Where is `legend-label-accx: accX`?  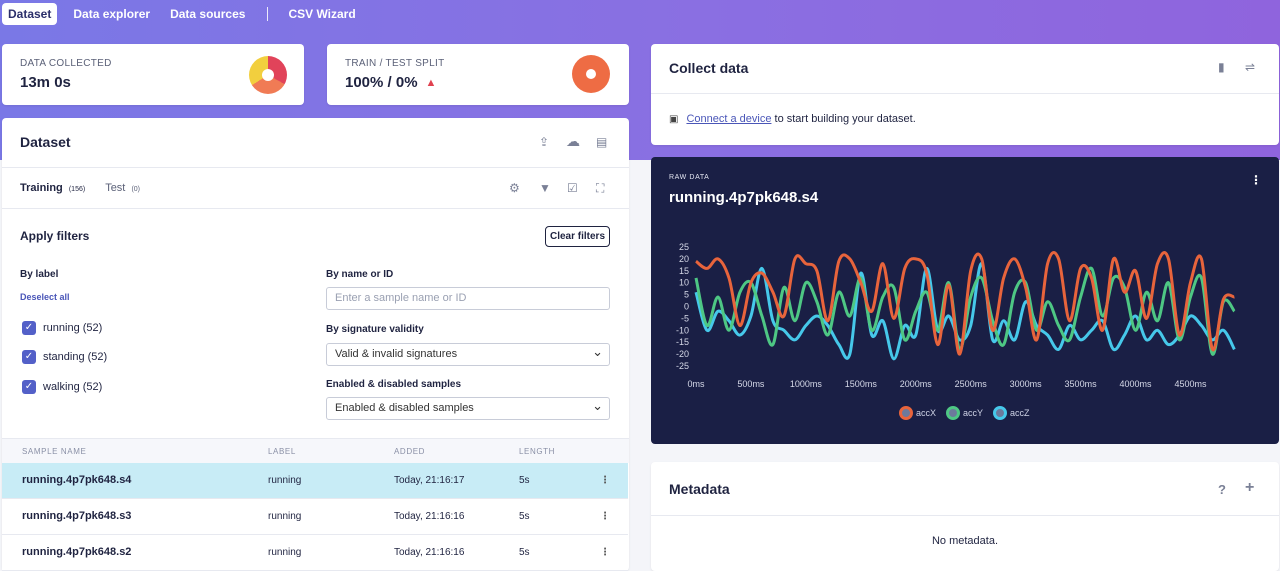
legend-label-accx: accX is located at coordinates (926, 413).